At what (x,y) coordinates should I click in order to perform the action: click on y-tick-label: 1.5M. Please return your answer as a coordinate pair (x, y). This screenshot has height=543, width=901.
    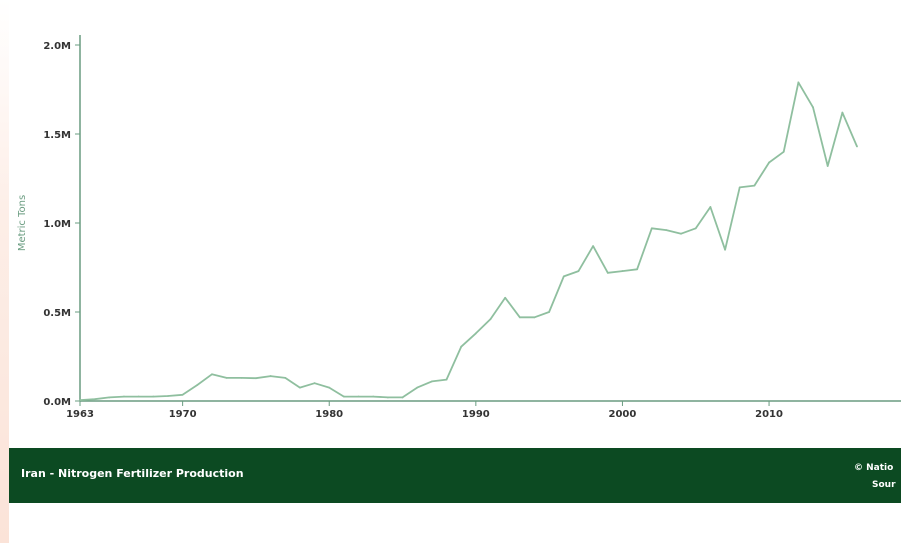
    Looking at the image, I should click on (57, 135).